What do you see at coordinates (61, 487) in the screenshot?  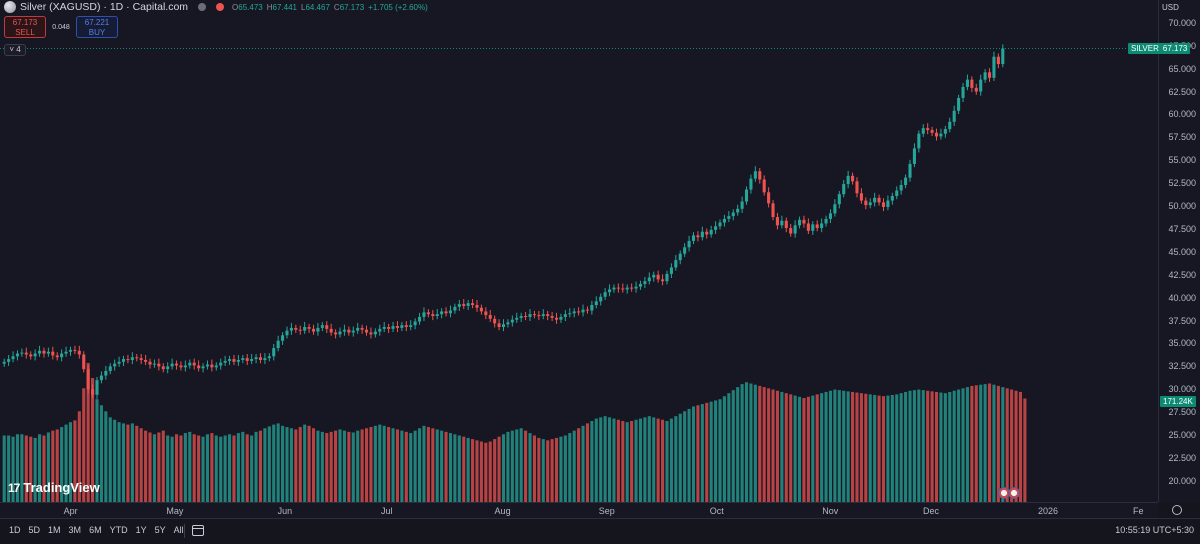 I see `tradingview-brand-text: TradingView` at bounding box center [61, 487].